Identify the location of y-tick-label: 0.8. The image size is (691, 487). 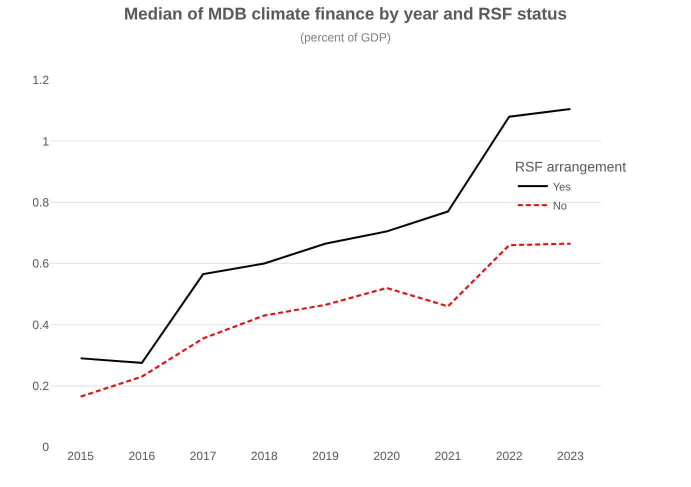
(41, 203).